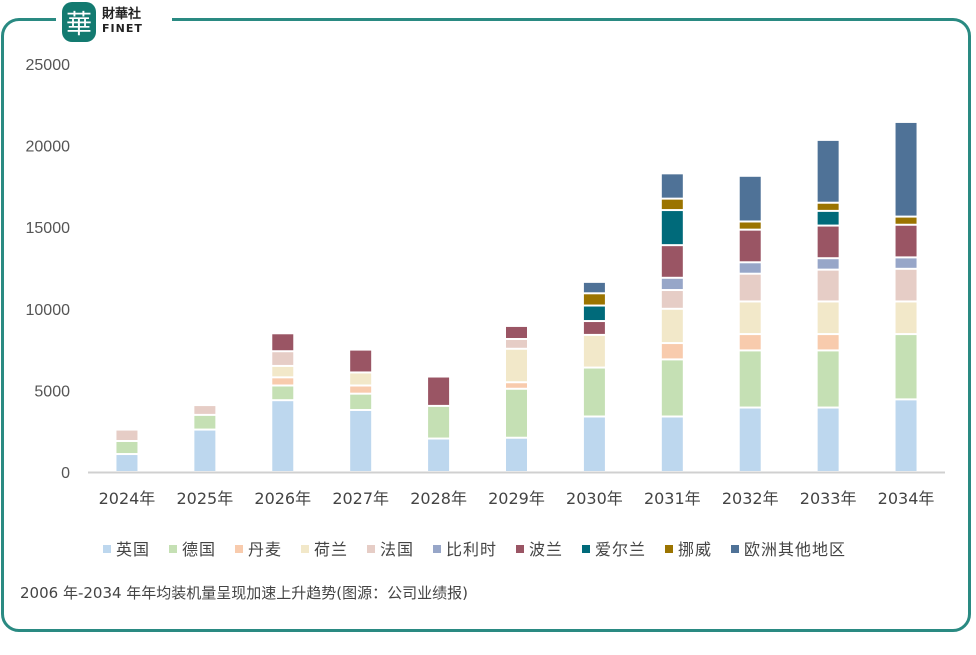  Describe the element at coordinates (265, 549) in the screenshot. I see `legend-label: 丹麦` at that location.